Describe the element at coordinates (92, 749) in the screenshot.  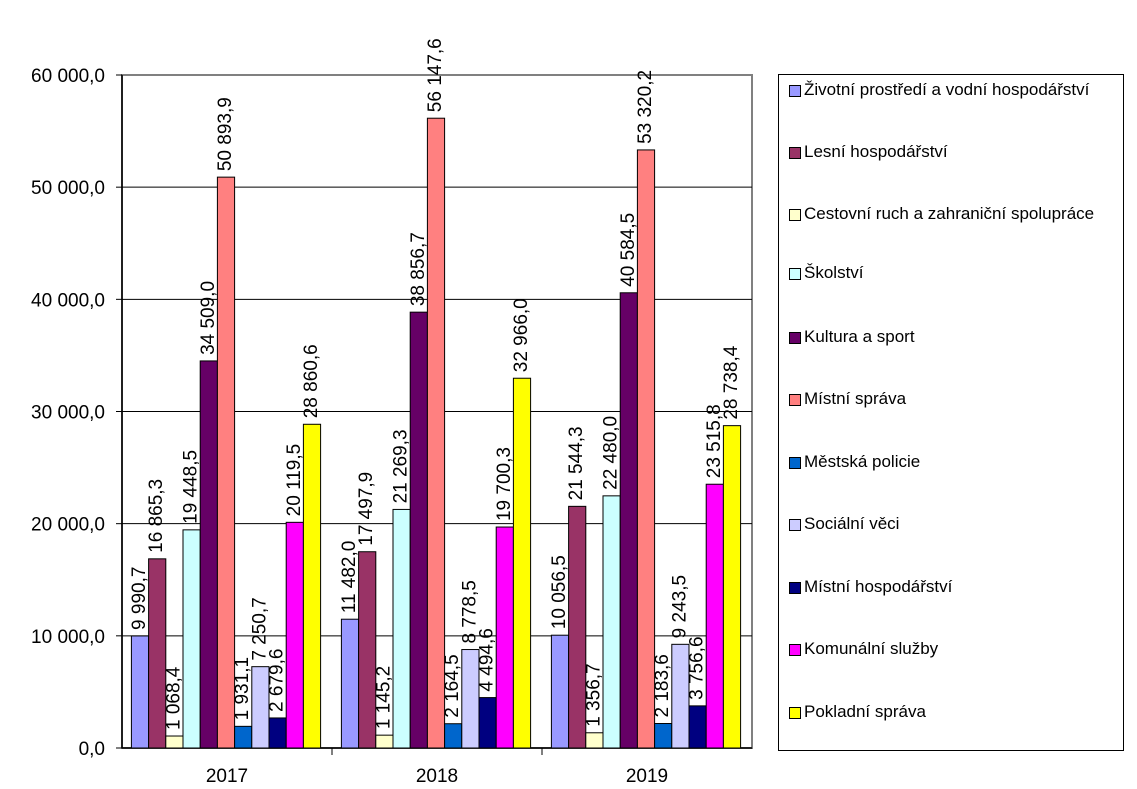
I see `y-tick-label: 0,0` at that location.